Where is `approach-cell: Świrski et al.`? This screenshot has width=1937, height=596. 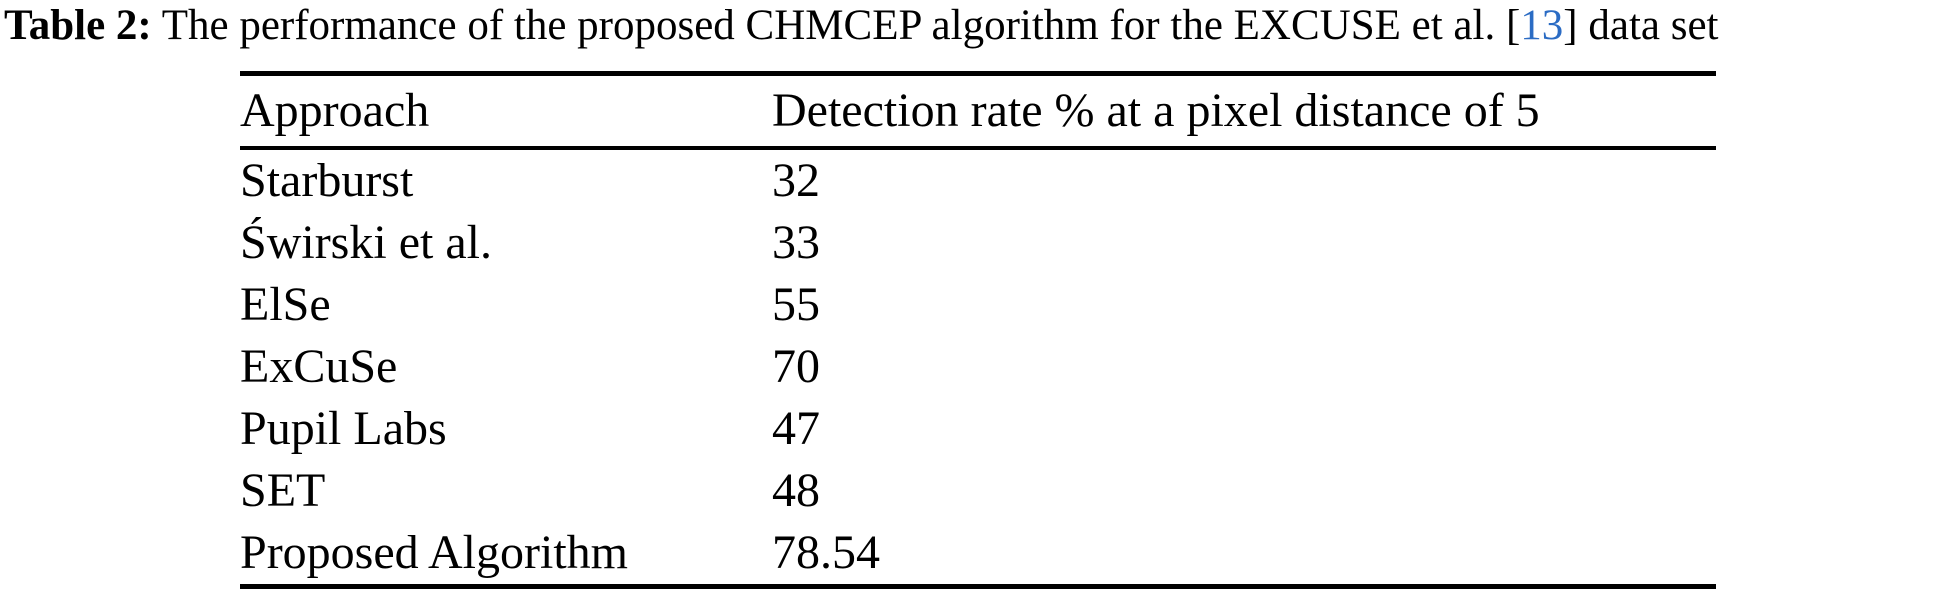
approach-cell: Świrski et al. is located at coordinates (366, 242).